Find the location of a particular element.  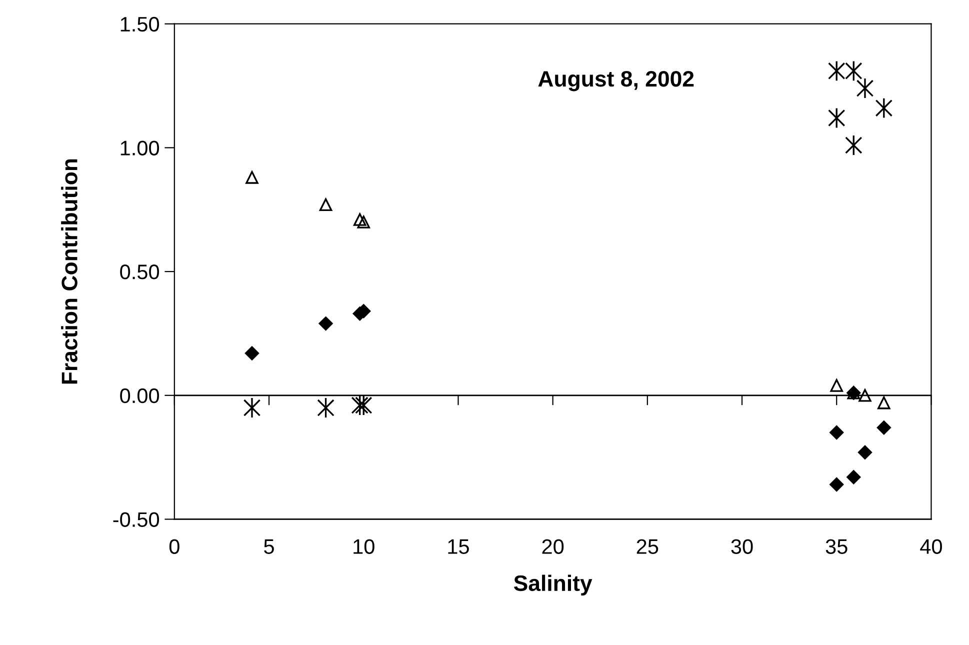

x-tick-label: 10 is located at coordinates (364, 546).